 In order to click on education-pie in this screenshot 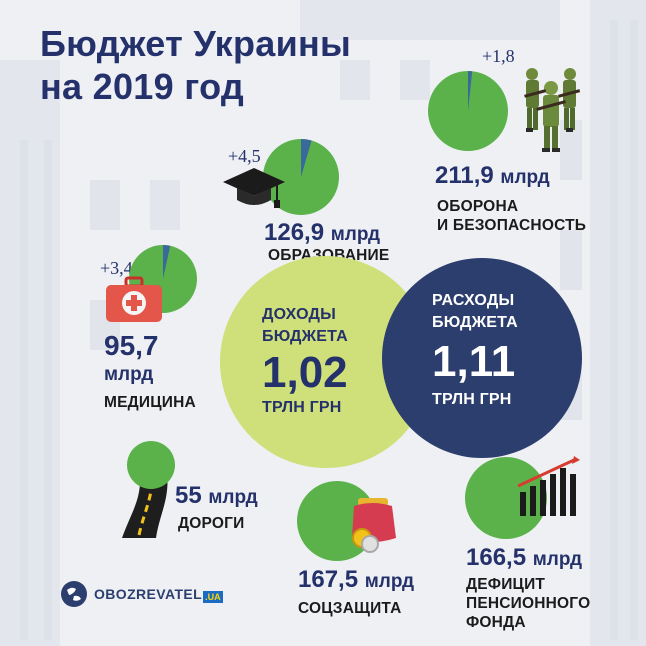, I will do `click(301, 176)`.